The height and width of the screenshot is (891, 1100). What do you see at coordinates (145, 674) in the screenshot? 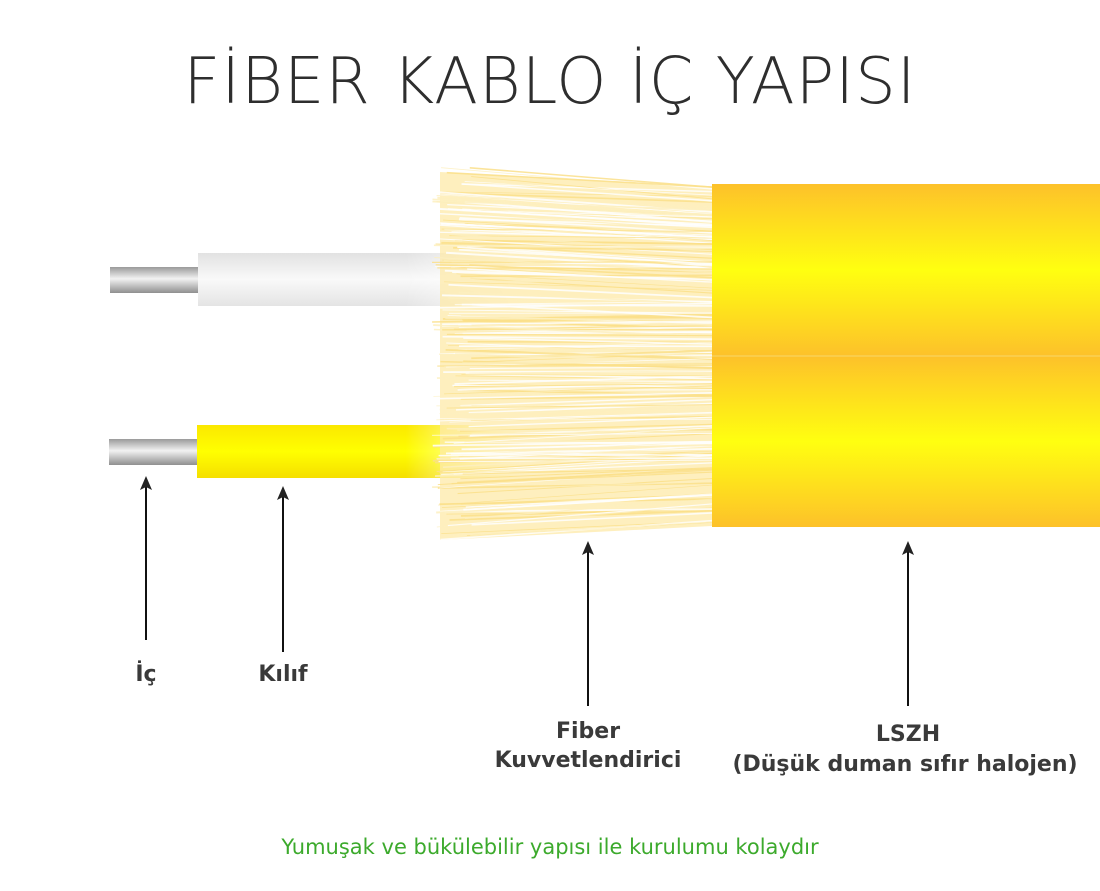
I see `label-core: İç` at bounding box center [145, 674].